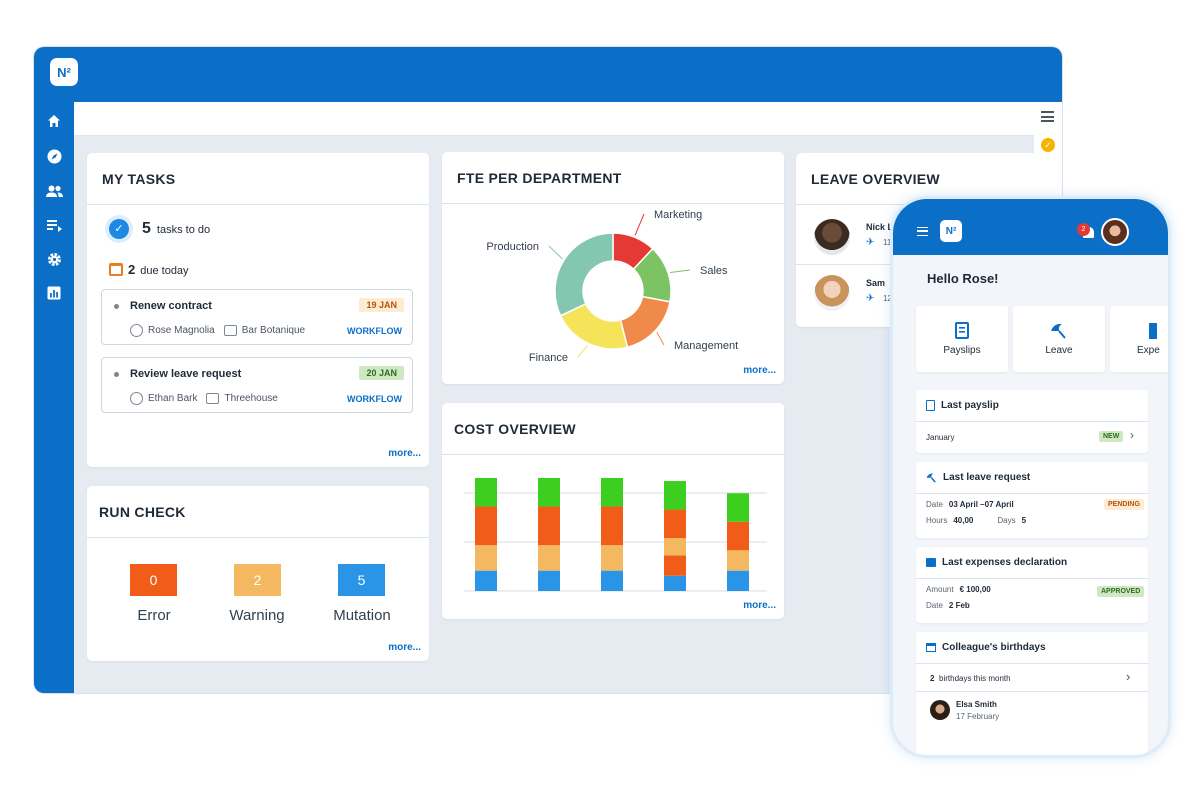 This screenshot has height=800, width=1200. I want to click on last-leave-header: Last leave request, so click(1032, 478).